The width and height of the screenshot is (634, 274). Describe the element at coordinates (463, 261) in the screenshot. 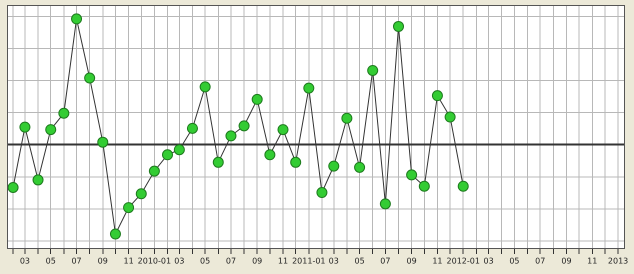

I see `x-tick-label: 2012-01` at that location.